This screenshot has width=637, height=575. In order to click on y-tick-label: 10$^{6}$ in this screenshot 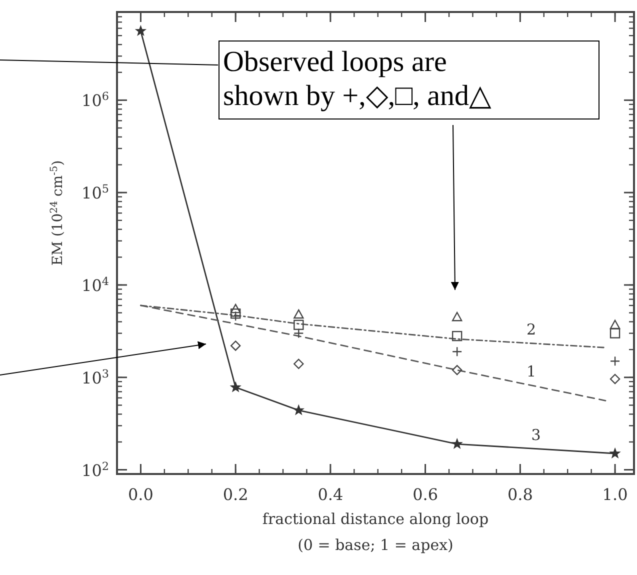, I will do `click(95, 100)`.